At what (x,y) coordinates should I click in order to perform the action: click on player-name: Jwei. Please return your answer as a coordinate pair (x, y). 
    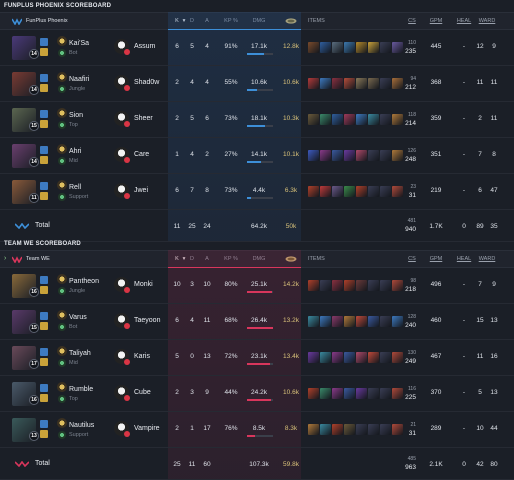
    Looking at the image, I should click on (141, 190).